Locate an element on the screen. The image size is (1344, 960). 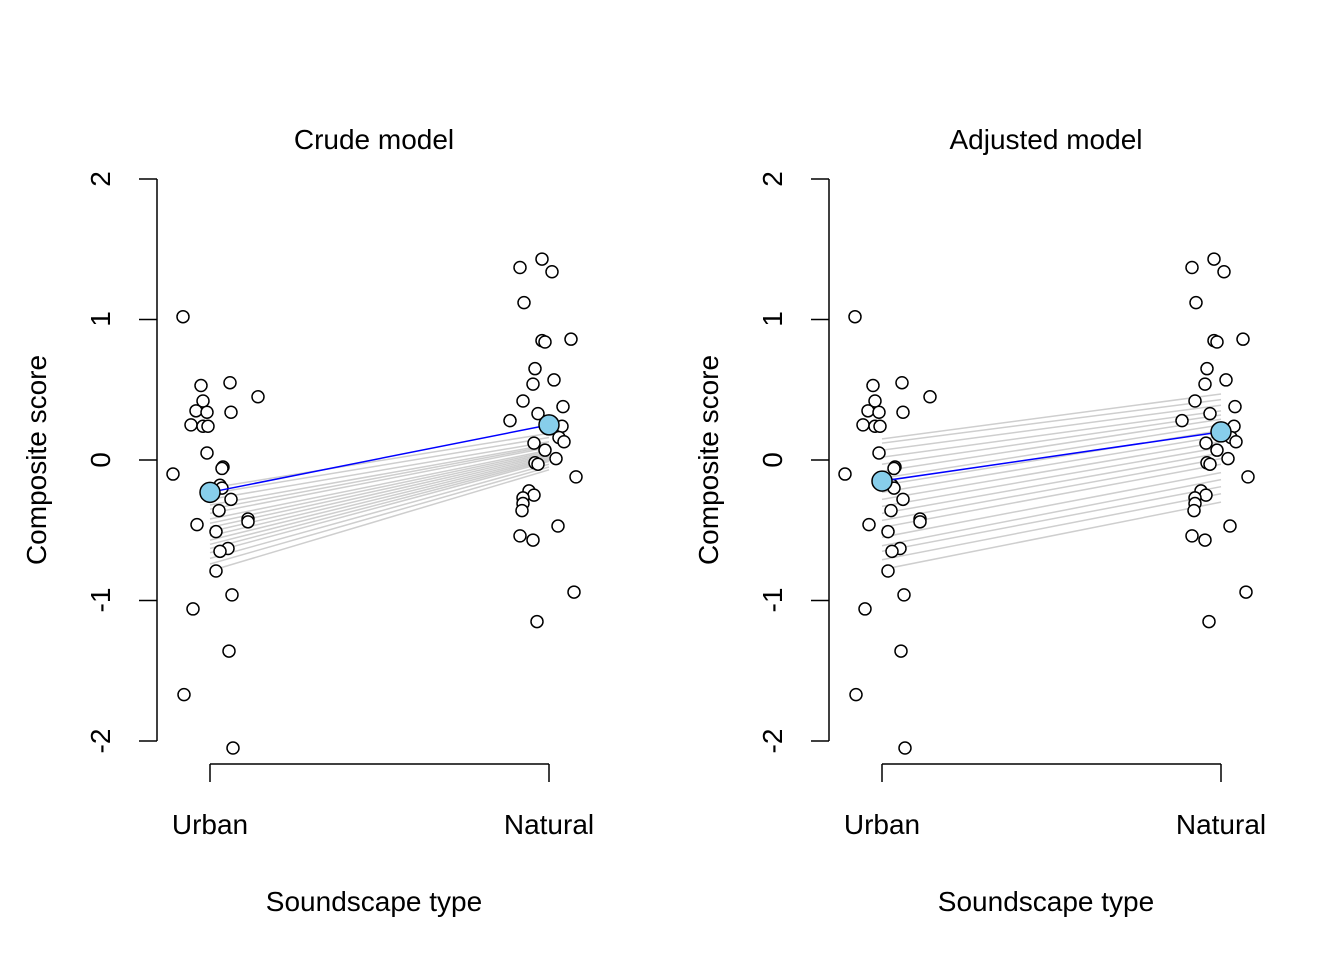
mean-point-natural is located at coordinates (549, 425).